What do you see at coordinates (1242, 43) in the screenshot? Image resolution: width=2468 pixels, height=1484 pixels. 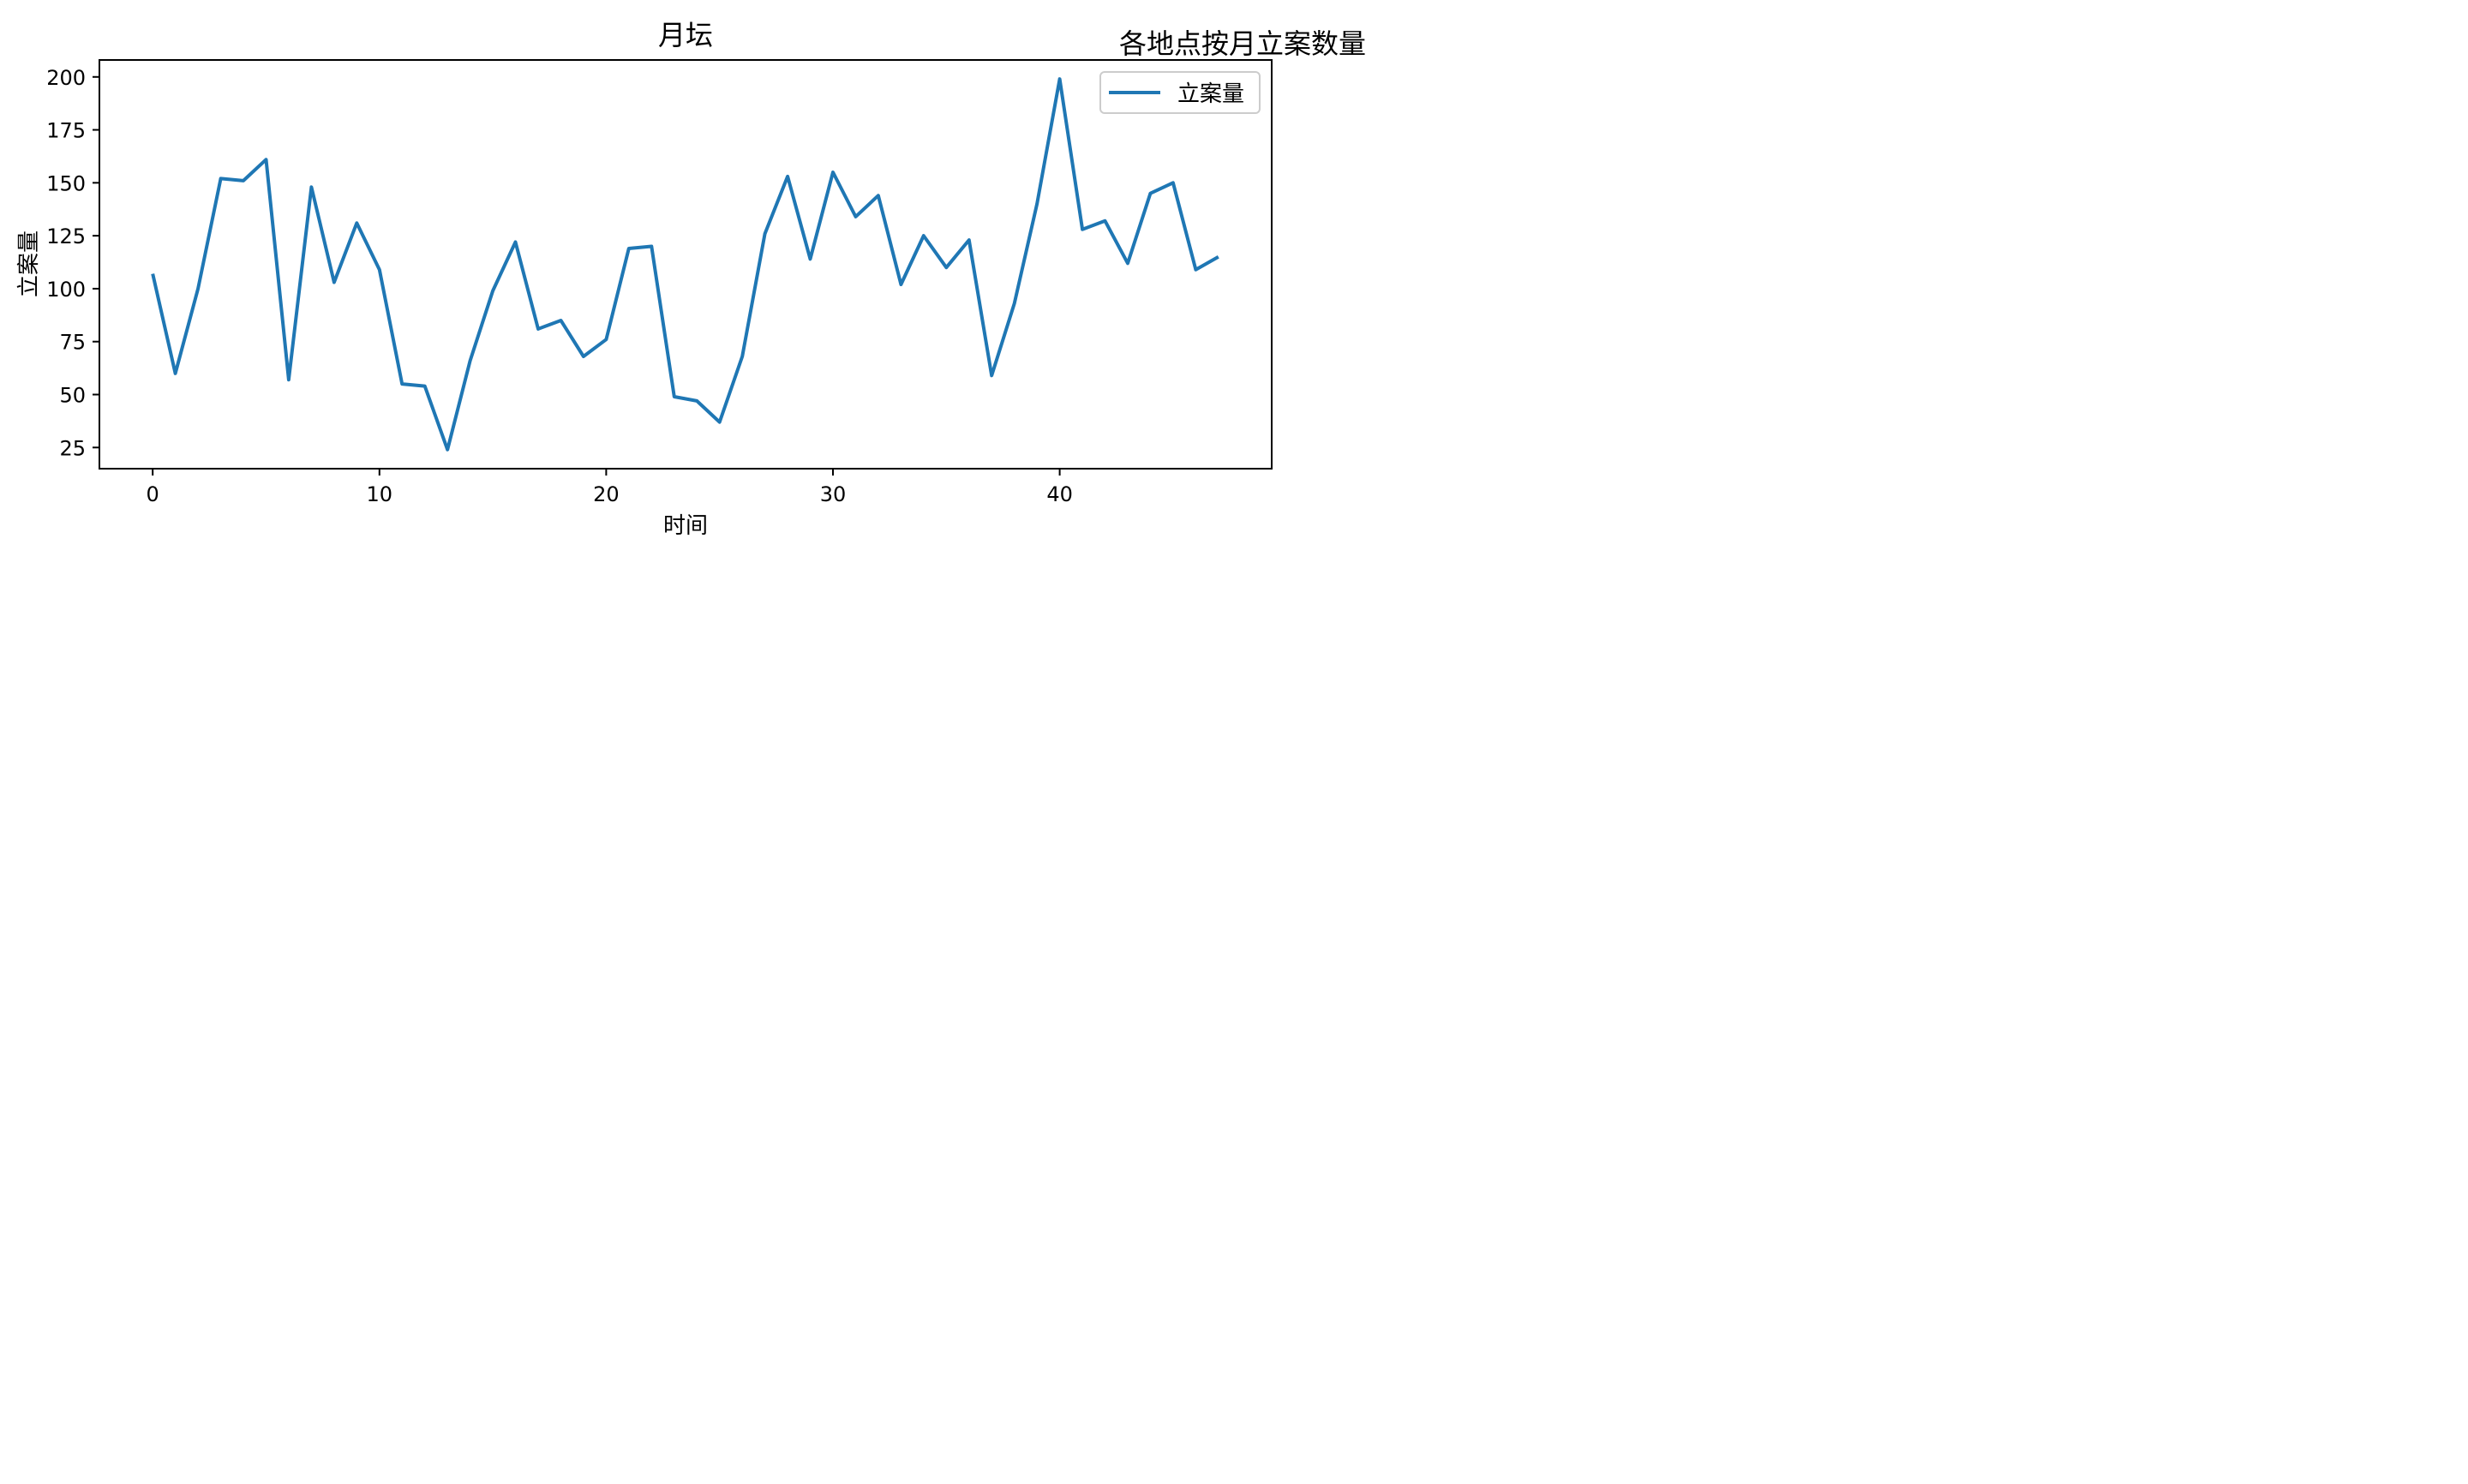 I see `figure-suptitle: 各地点按月立案数量` at bounding box center [1242, 43].